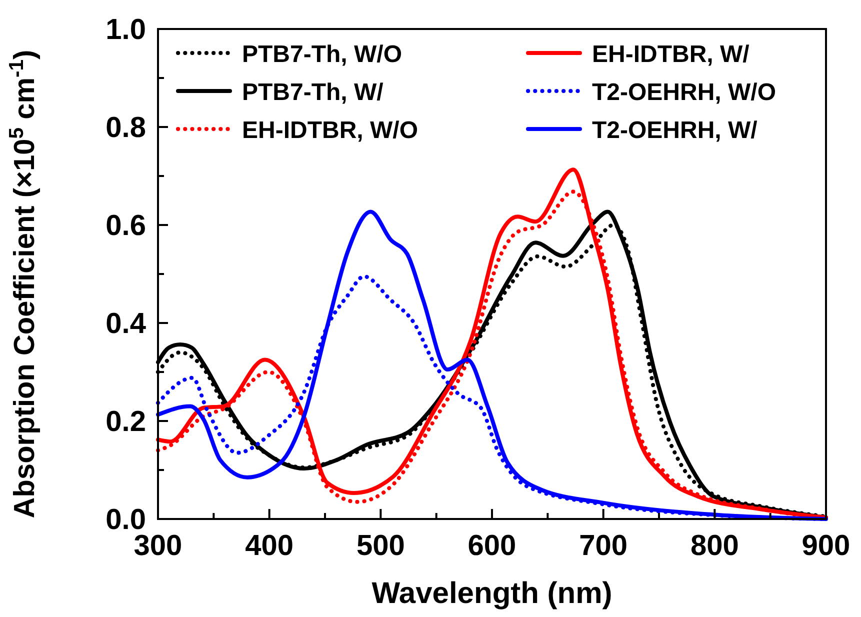  What do you see at coordinates (675, 130) in the screenshot?
I see `legend-label: T2-OEHRH, W/` at bounding box center [675, 130].